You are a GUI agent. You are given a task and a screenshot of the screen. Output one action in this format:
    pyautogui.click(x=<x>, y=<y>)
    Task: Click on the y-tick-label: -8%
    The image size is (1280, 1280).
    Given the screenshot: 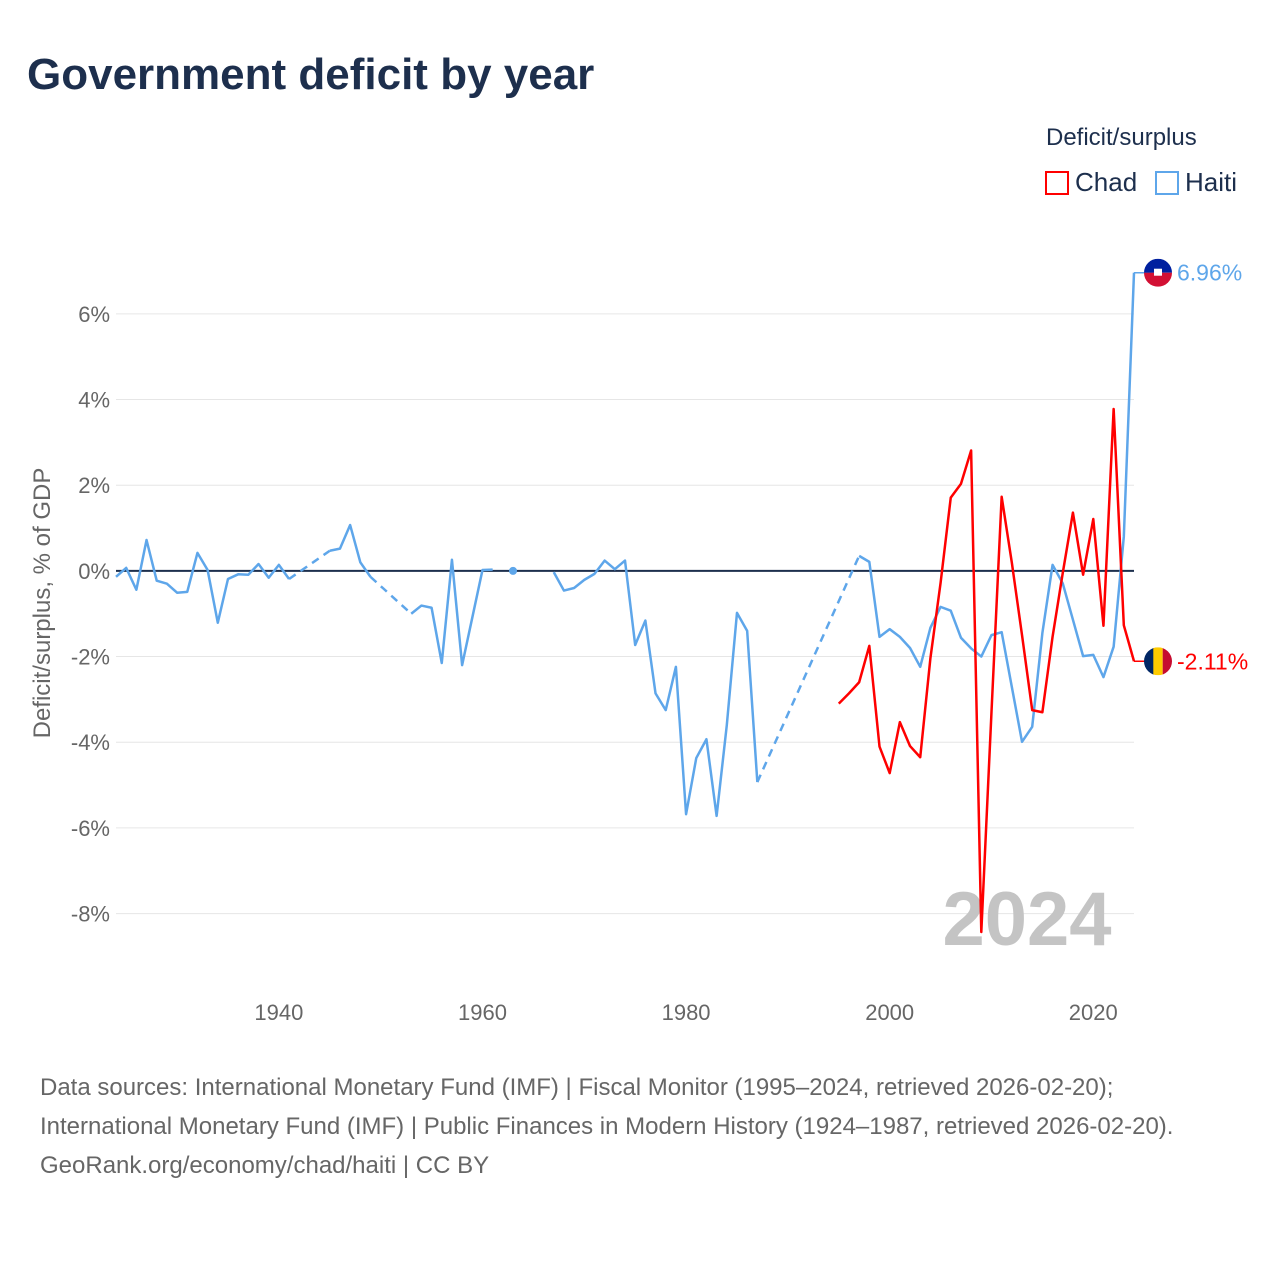 What is the action you would take?
    pyautogui.click(x=90, y=914)
    